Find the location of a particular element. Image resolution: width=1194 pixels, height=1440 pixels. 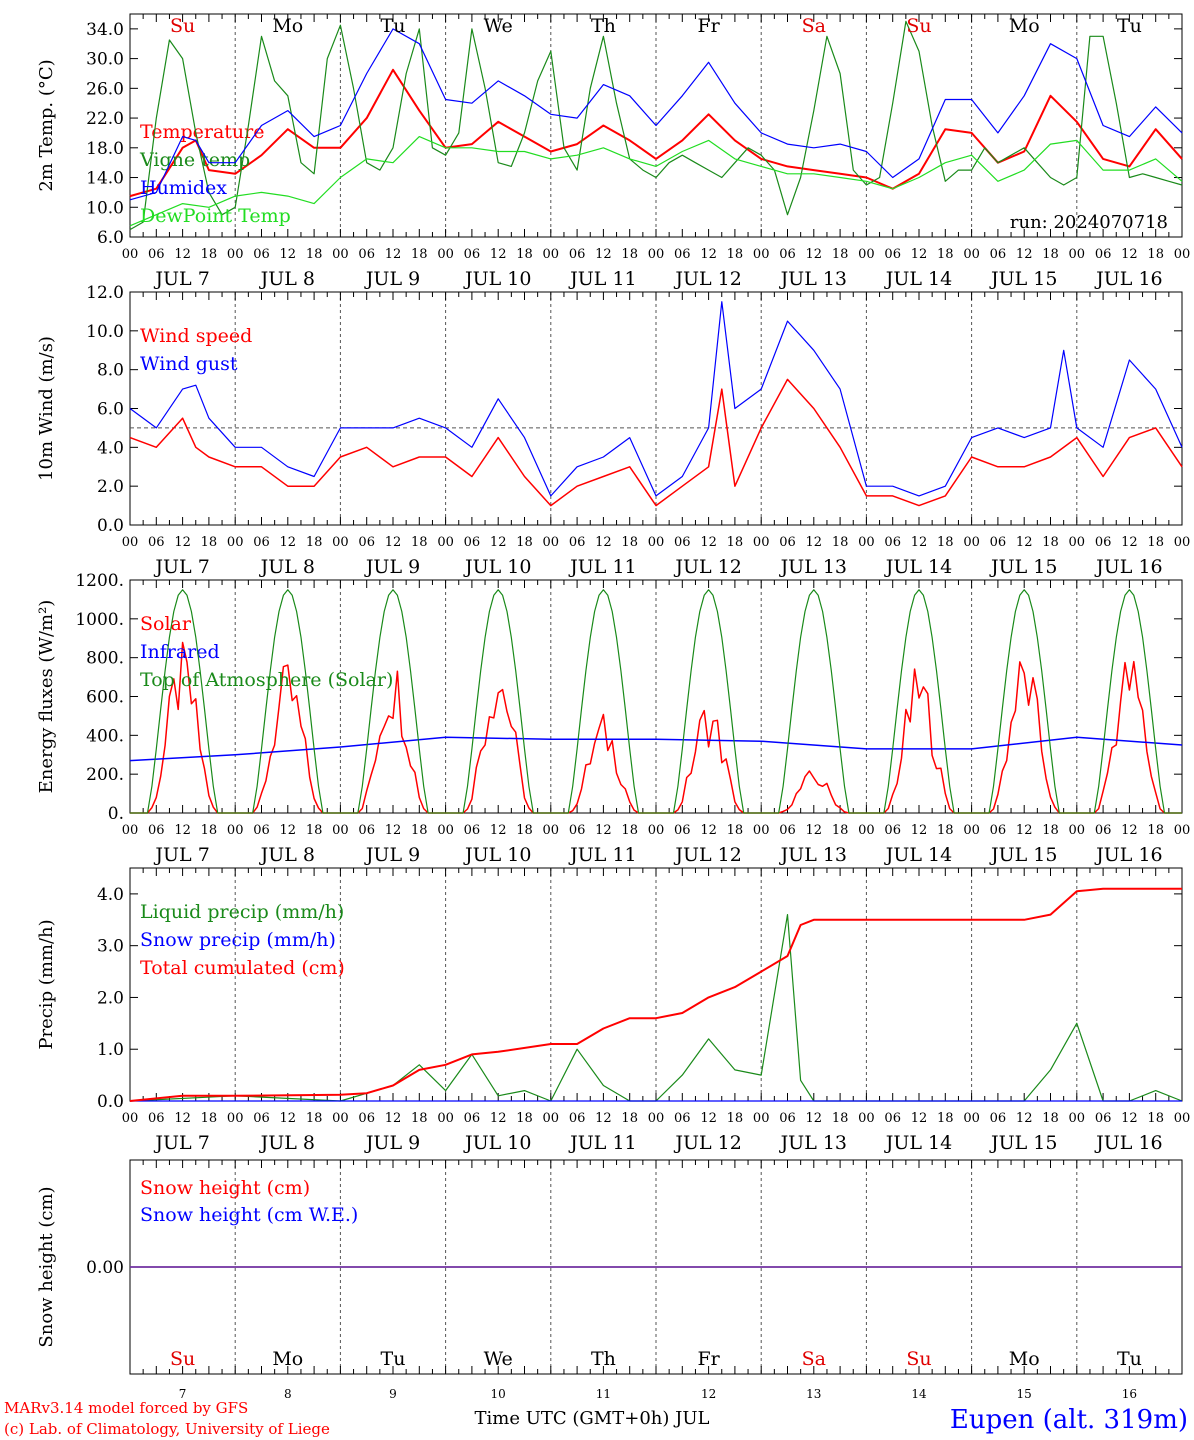

legend-entry: Total cumulated (cm) is located at coordinates (242, 968).